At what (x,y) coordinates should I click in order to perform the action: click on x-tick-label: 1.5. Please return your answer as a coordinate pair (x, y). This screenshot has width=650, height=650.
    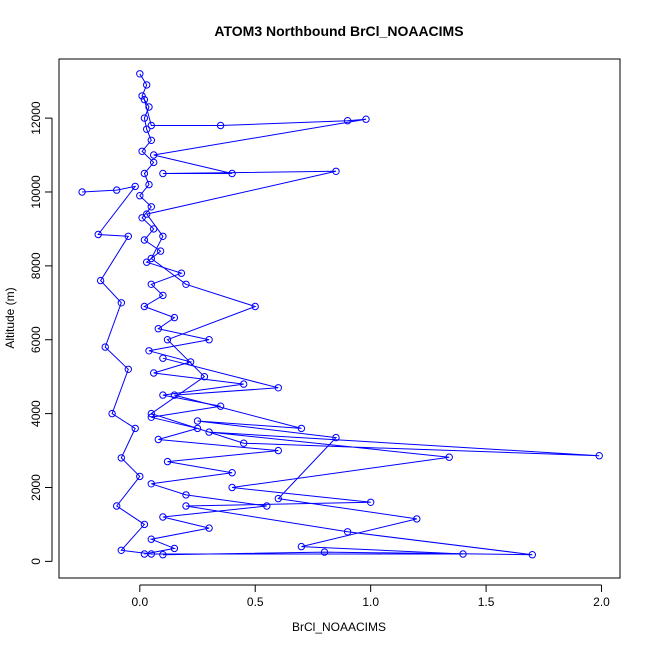
    Looking at the image, I should click on (486, 602).